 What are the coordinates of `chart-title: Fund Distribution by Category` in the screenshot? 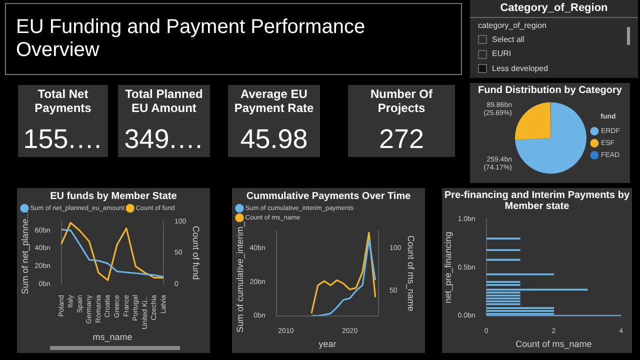 It's located at (550, 90).